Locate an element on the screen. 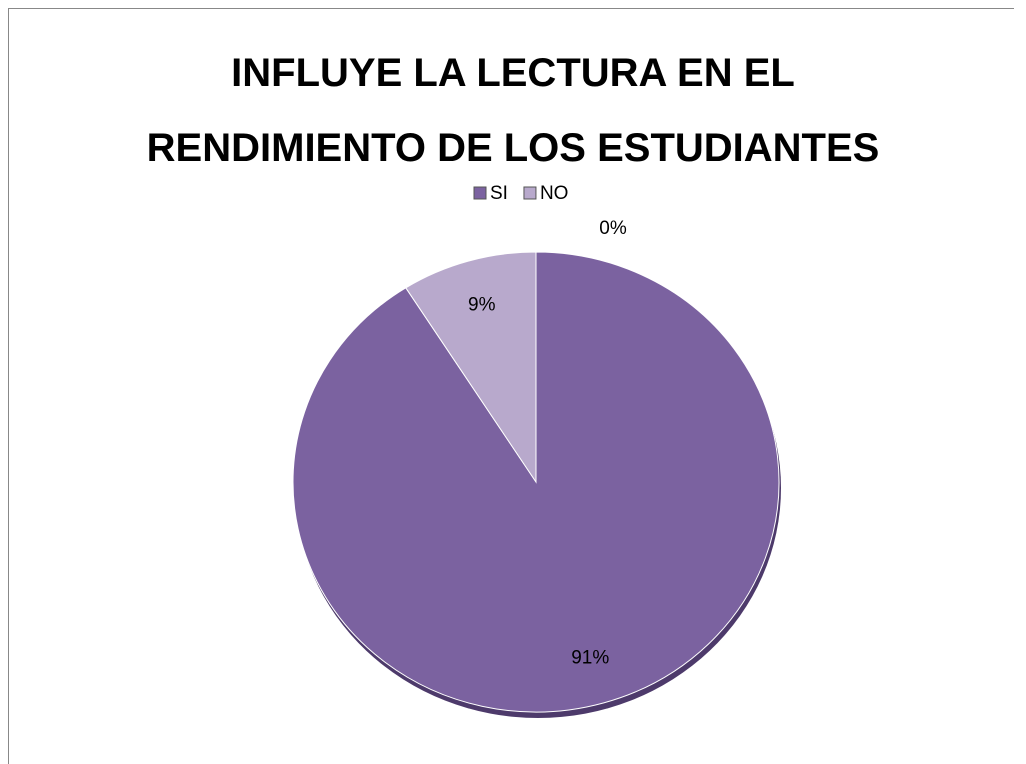  legend-label: SI is located at coordinates (499, 193).